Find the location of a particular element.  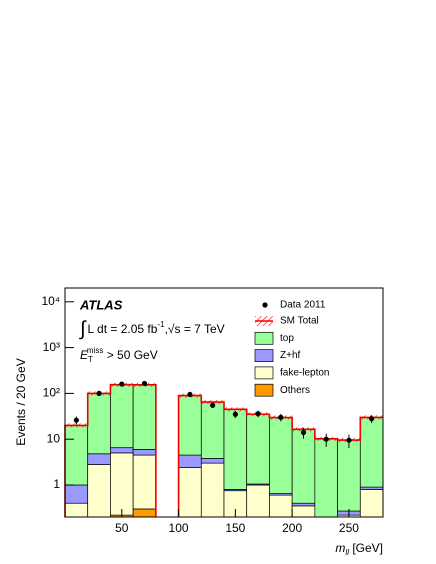

legend-label: Z+hf is located at coordinates (290, 355).